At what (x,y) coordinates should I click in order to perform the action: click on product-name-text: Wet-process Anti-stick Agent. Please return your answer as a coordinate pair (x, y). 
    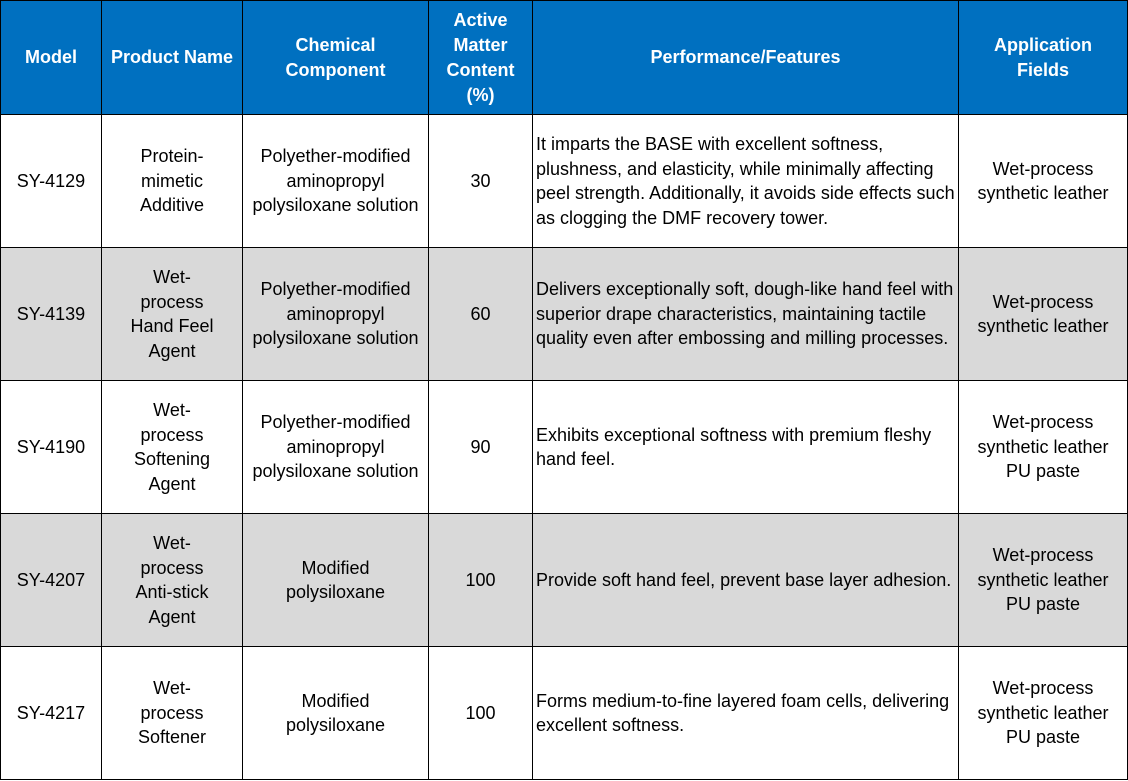
    Looking at the image, I should click on (172, 580).